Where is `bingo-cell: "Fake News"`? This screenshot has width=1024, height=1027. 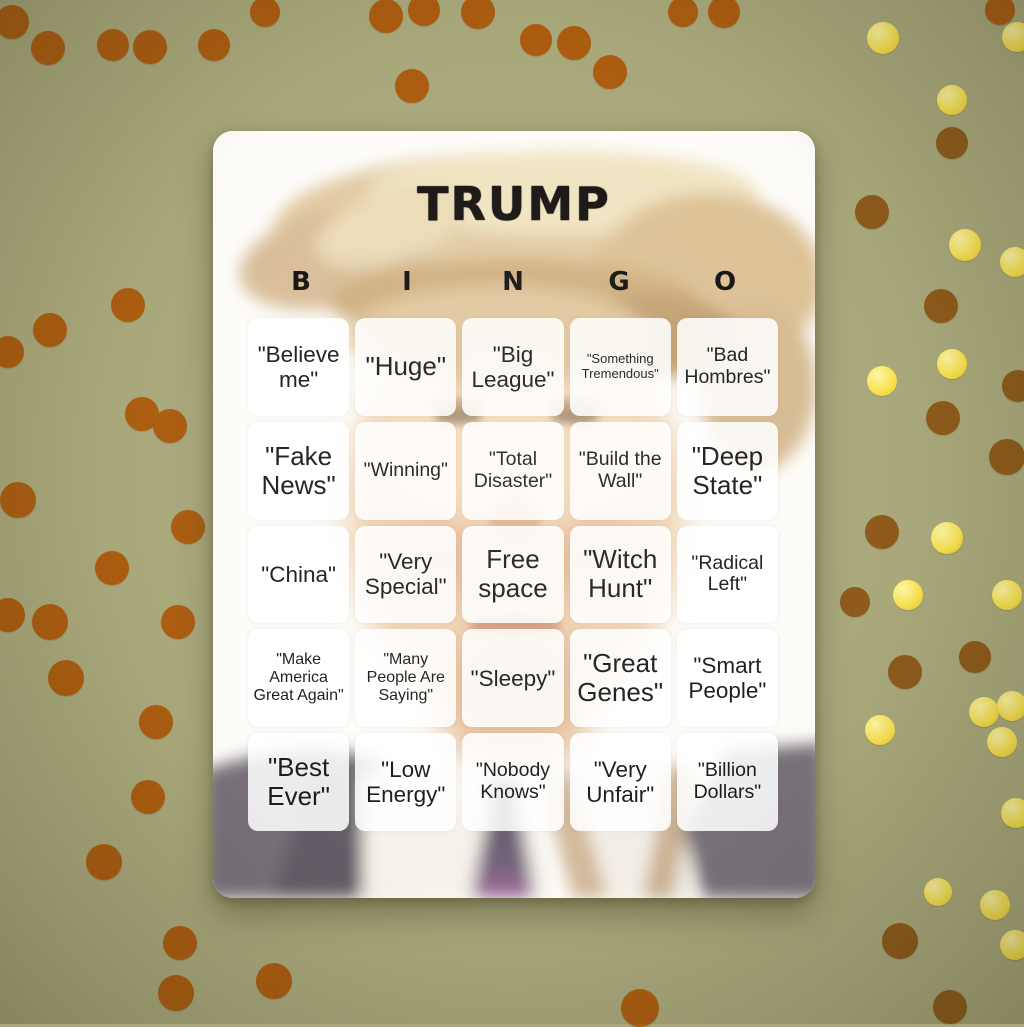 bingo-cell: "Fake News" is located at coordinates (299, 470).